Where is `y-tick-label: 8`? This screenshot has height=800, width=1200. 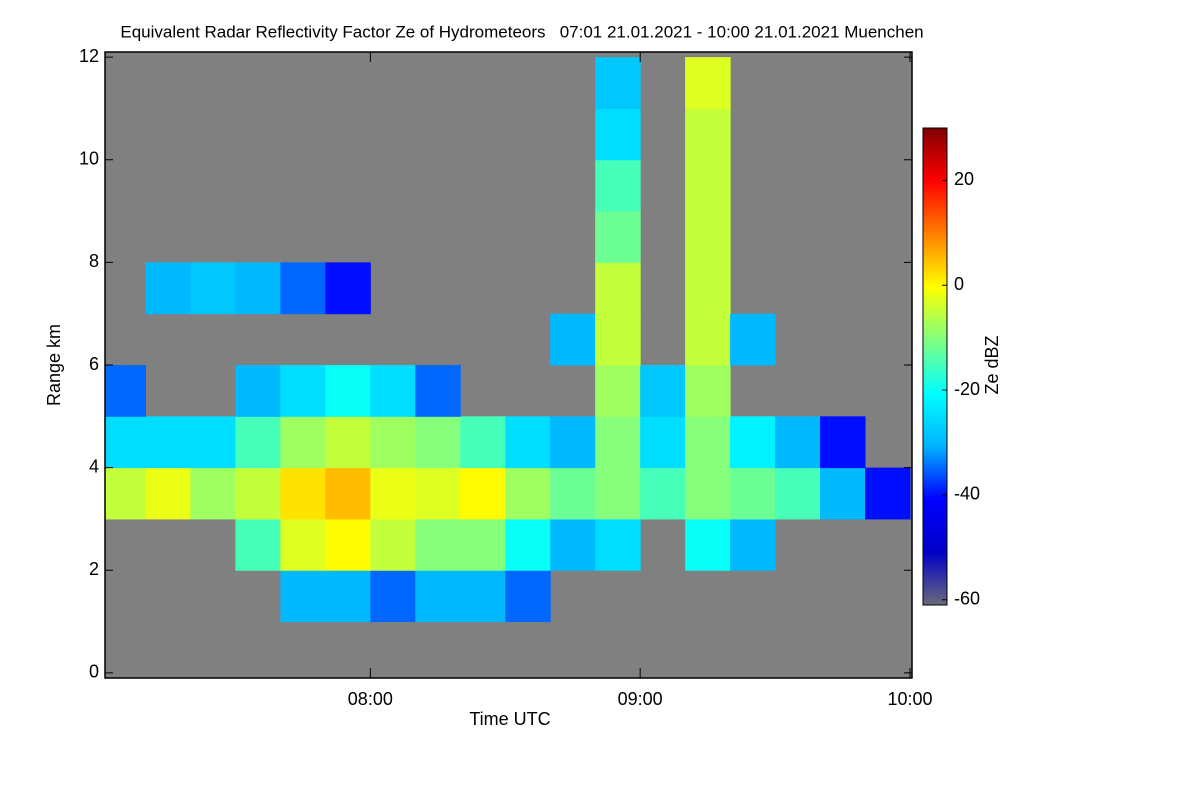 y-tick-label: 8 is located at coordinates (94, 261).